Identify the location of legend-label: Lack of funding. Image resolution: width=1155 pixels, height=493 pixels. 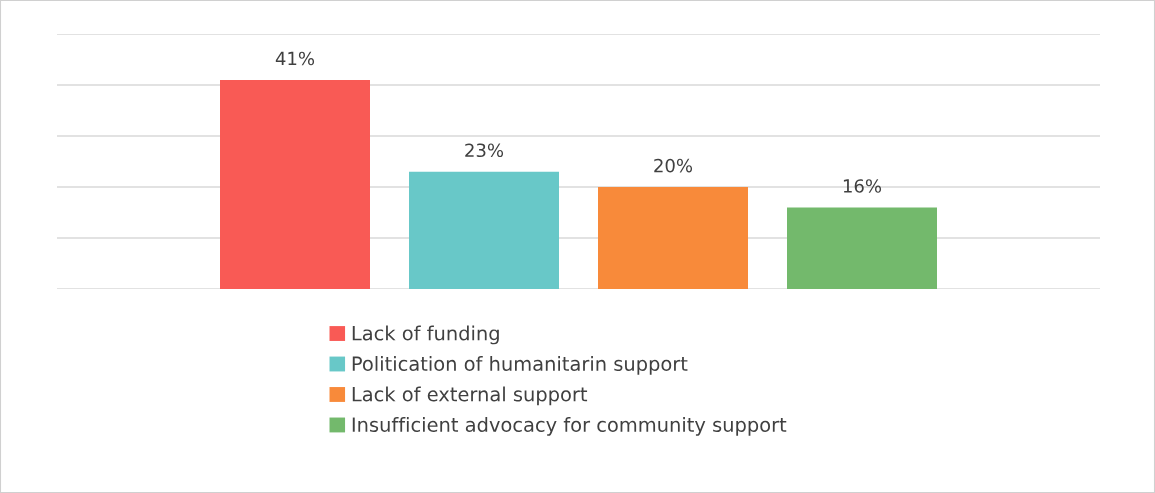
(425, 335).